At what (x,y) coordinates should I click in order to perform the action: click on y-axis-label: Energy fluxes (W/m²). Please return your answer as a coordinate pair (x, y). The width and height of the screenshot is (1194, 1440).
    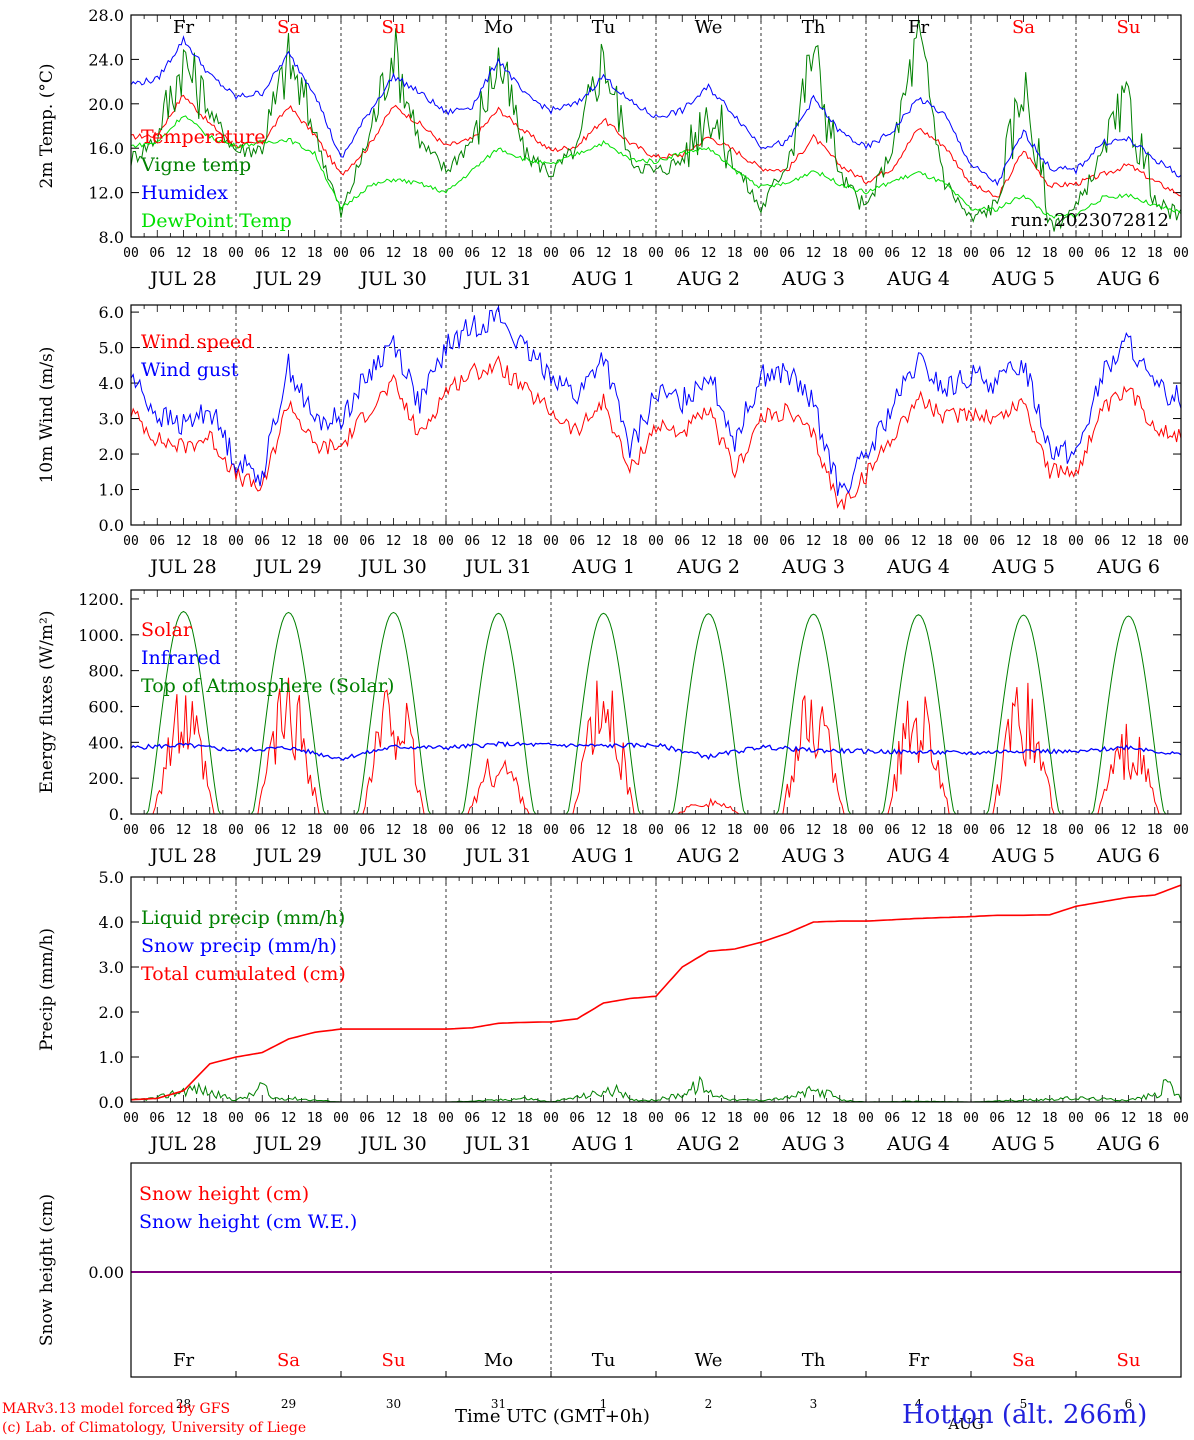
    Looking at the image, I should click on (47, 702).